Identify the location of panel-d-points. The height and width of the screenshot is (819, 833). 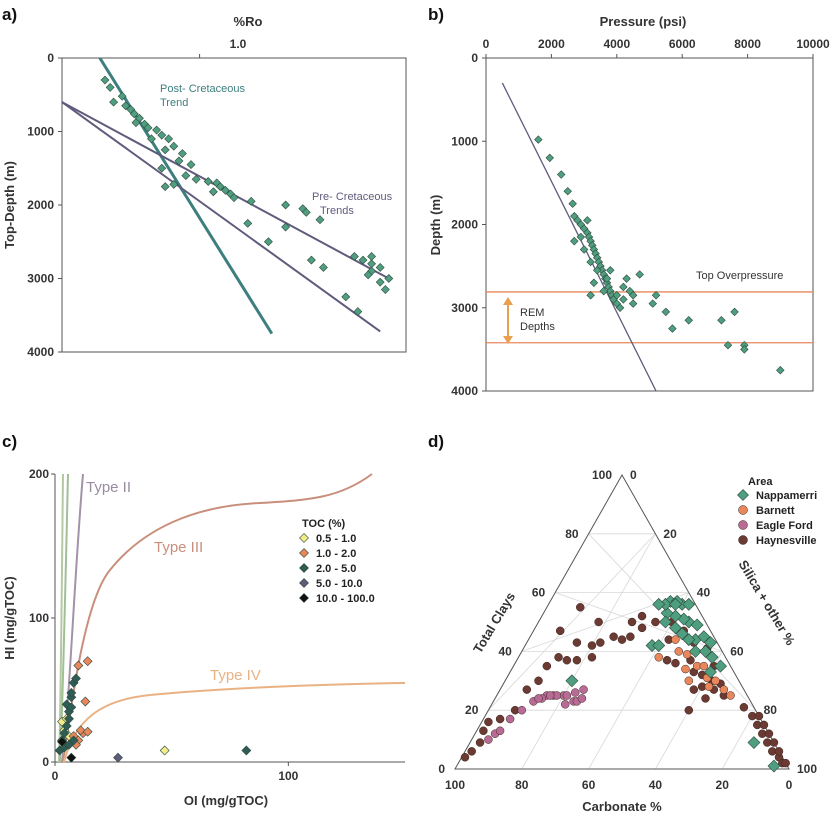
(625, 683).